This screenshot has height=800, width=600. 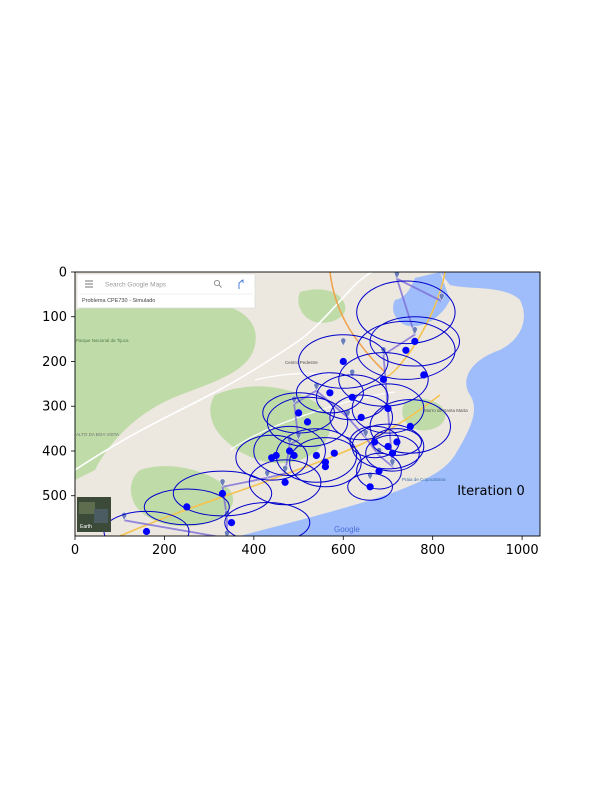 What do you see at coordinates (118, 301) in the screenshot?
I see `project-title: Problema CPE730 - Simulado` at bounding box center [118, 301].